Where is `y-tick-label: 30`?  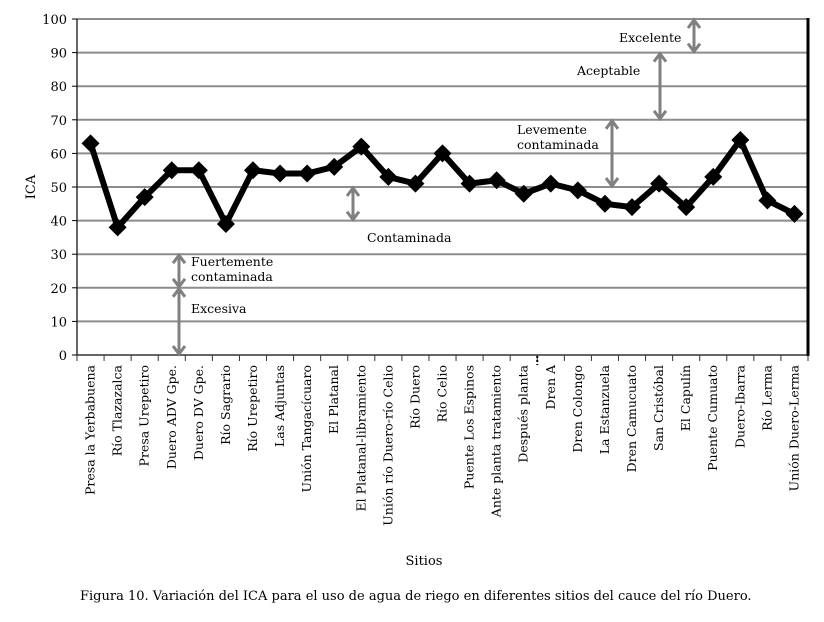 y-tick-label: 30 is located at coordinates (58, 255).